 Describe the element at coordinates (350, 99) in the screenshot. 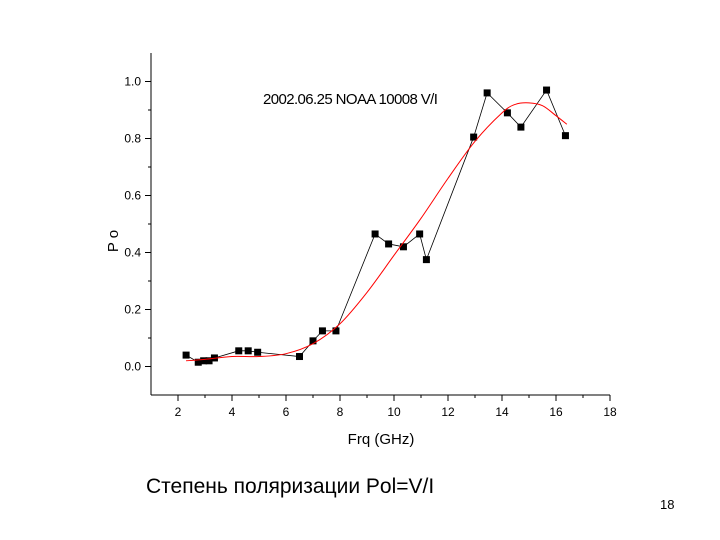

I see `chart-title: 2002.06.25 NOAA 10008 V/I` at that location.